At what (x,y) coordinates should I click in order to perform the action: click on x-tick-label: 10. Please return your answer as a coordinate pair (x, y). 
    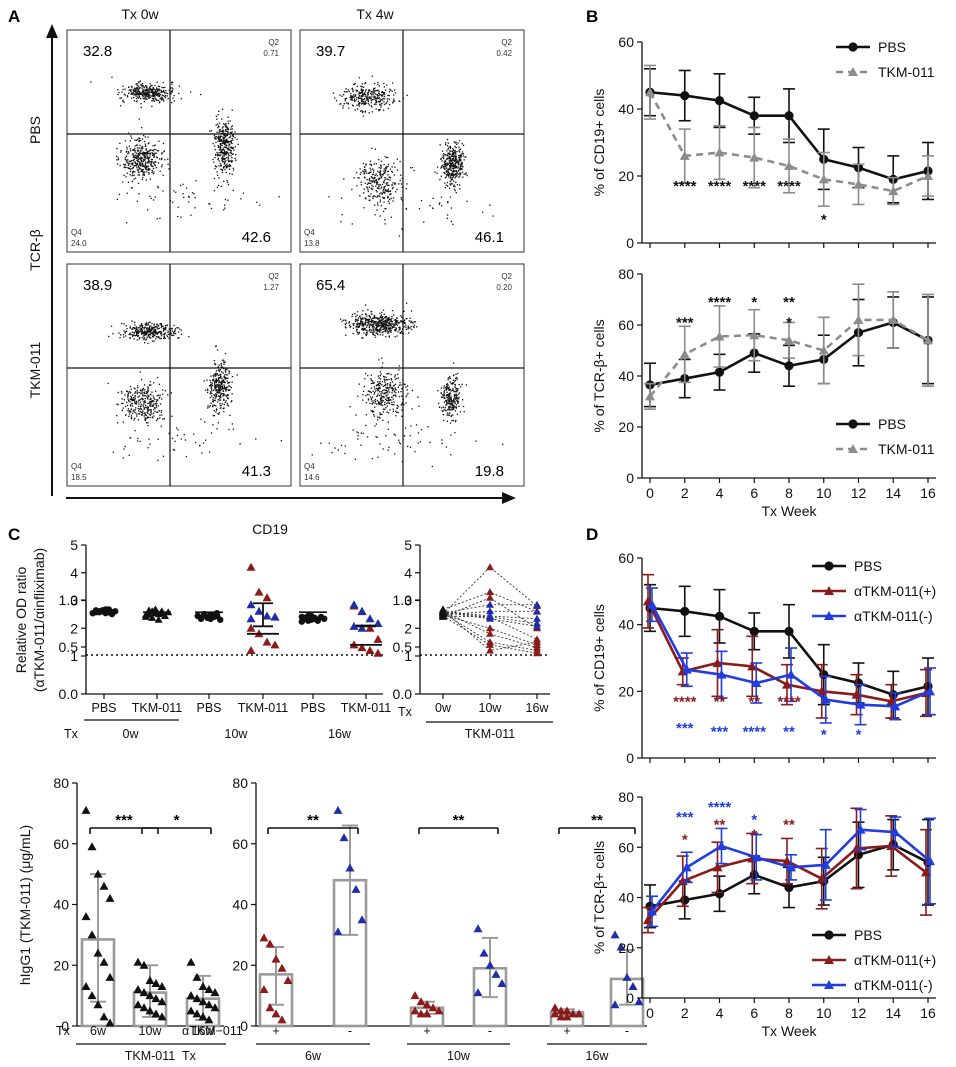
    Looking at the image, I should click on (824, 493).